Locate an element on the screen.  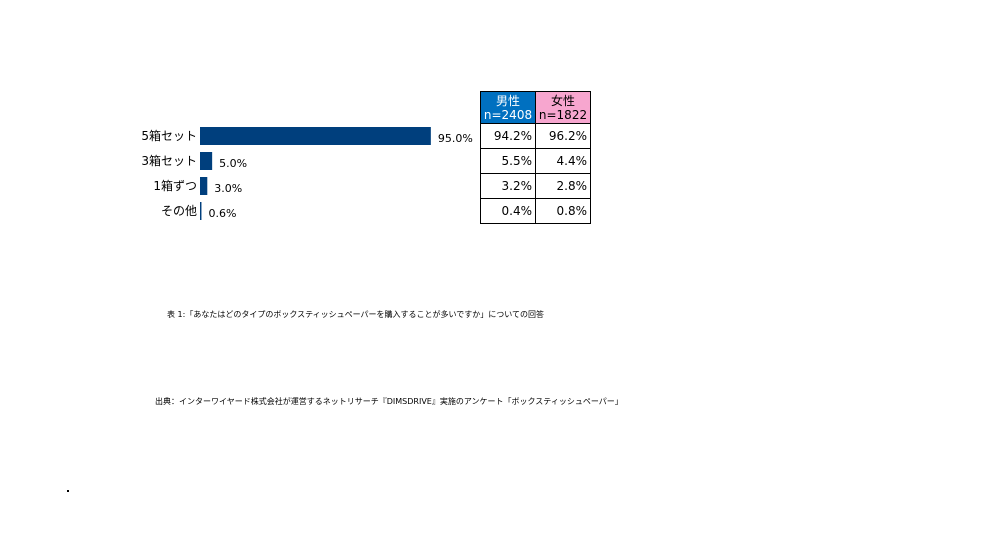
category-label: 1箱ずつ is located at coordinates (175, 185).